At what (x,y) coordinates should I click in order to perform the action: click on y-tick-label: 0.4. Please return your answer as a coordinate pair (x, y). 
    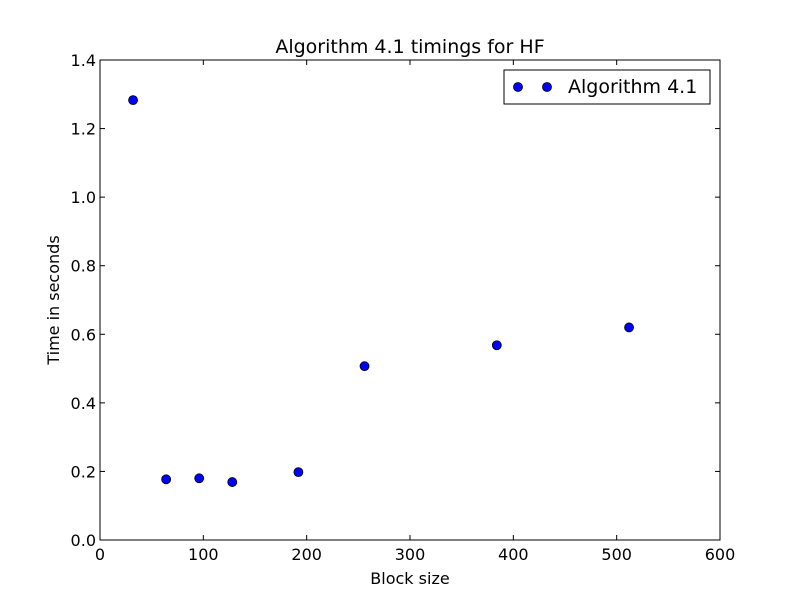
    Looking at the image, I should click on (83, 403).